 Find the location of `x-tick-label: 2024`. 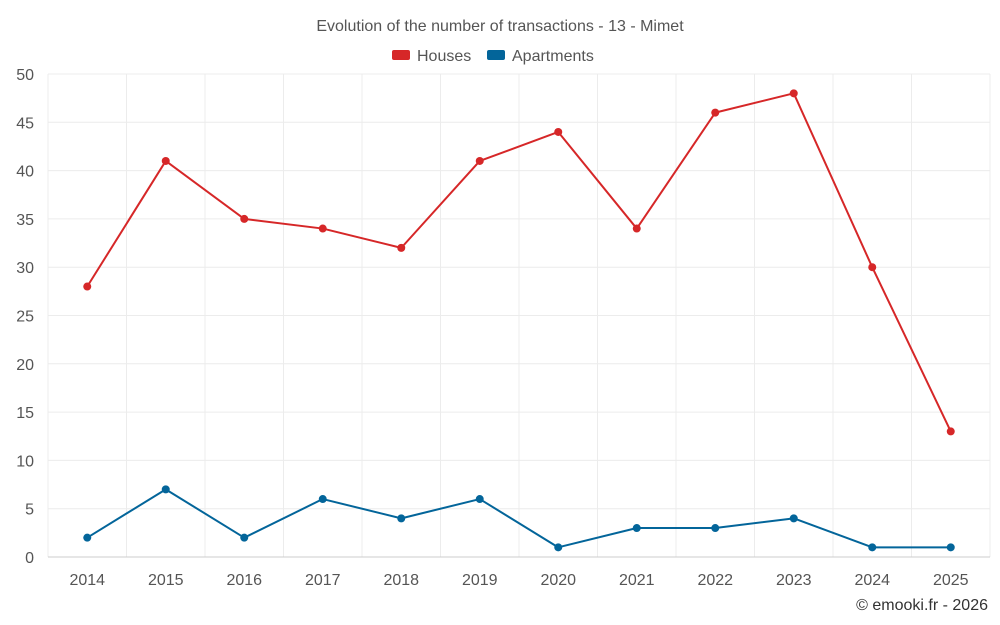

x-tick-label: 2024 is located at coordinates (872, 580).